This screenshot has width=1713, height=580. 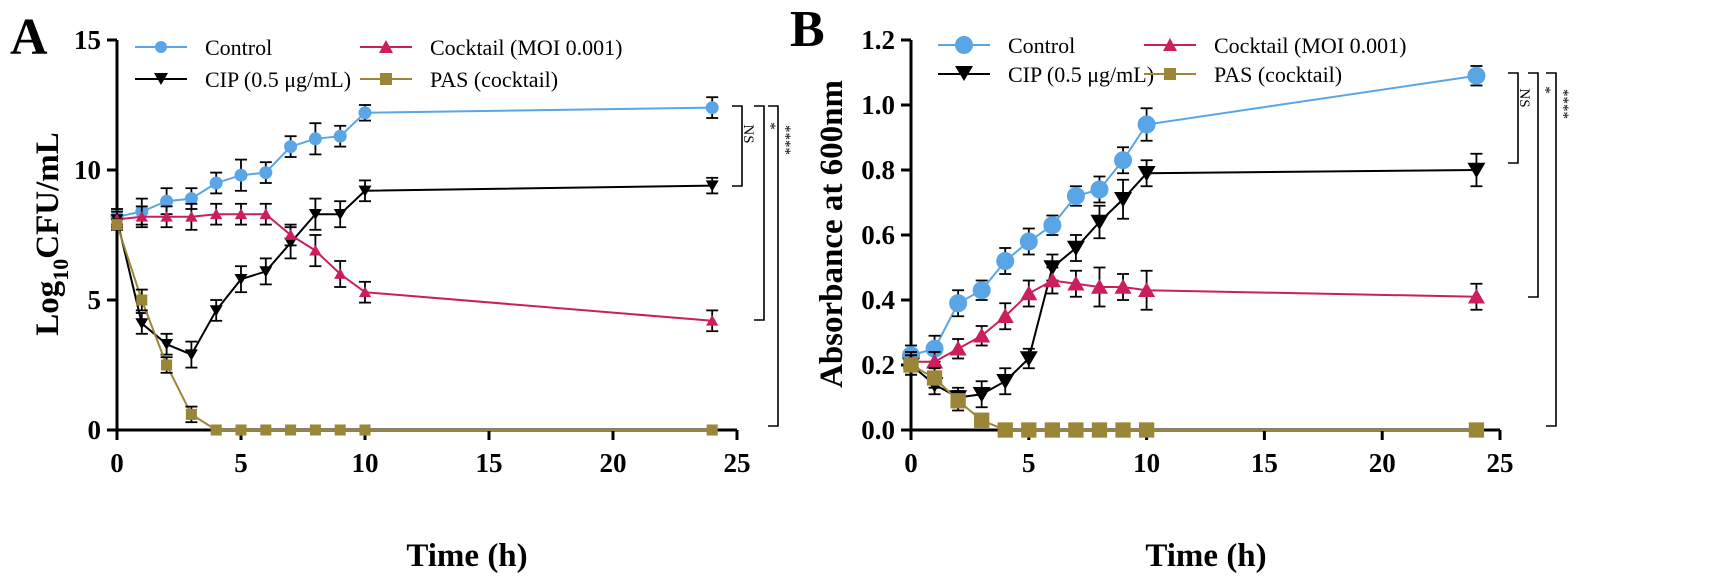 I want to click on y-title-subscript: 10, so click(x=60, y=270).